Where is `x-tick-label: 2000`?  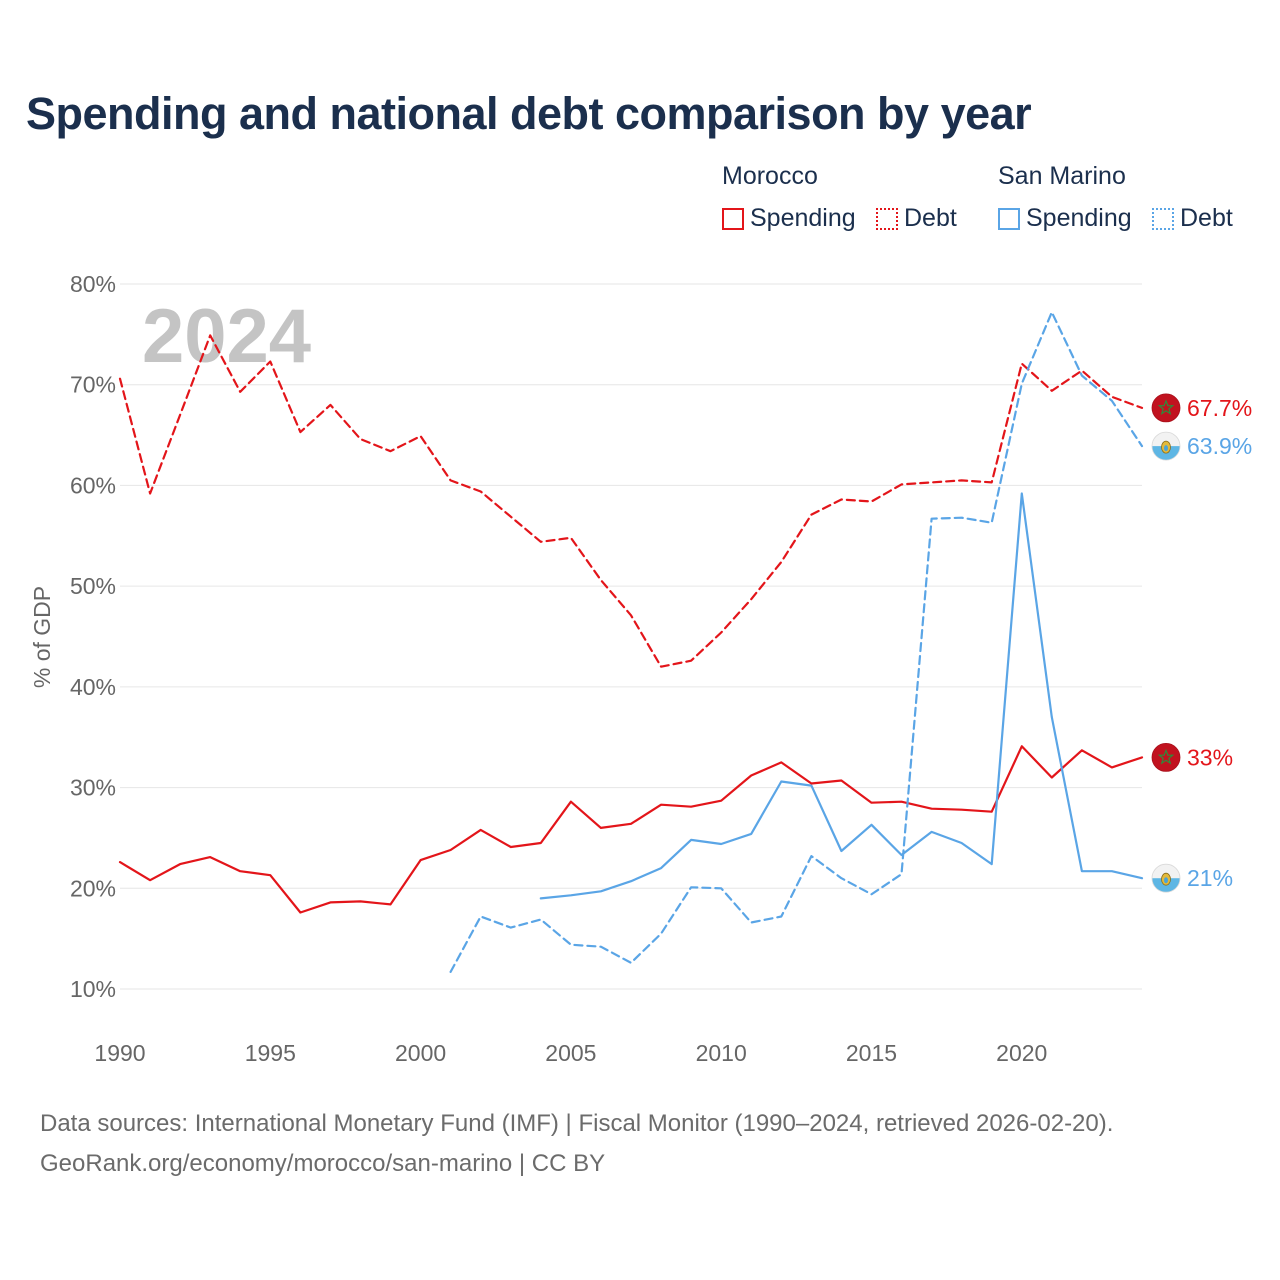 x-tick-label: 2000 is located at coordinates (420, 1053).